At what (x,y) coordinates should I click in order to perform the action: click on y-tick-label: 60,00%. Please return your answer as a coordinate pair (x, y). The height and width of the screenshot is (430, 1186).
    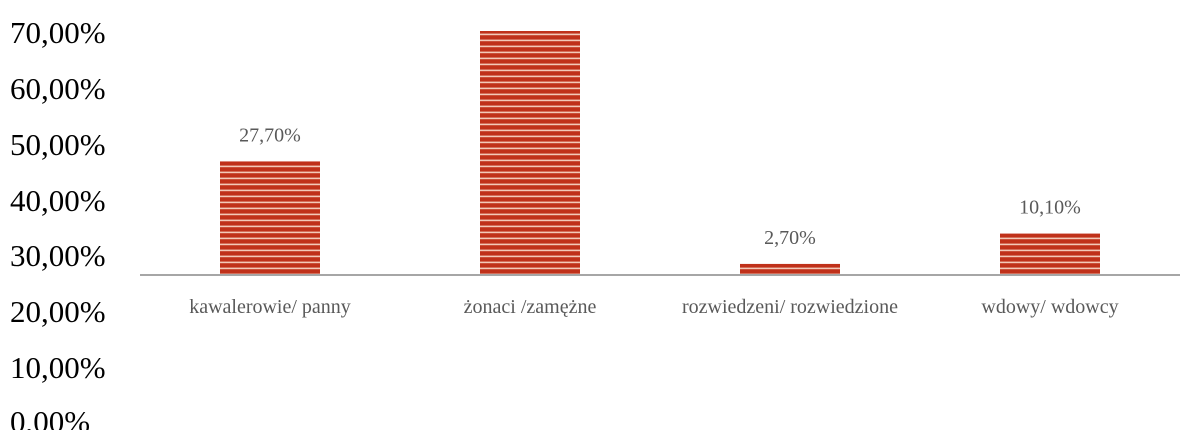
    Looking at the image, I should click on (58, 88).